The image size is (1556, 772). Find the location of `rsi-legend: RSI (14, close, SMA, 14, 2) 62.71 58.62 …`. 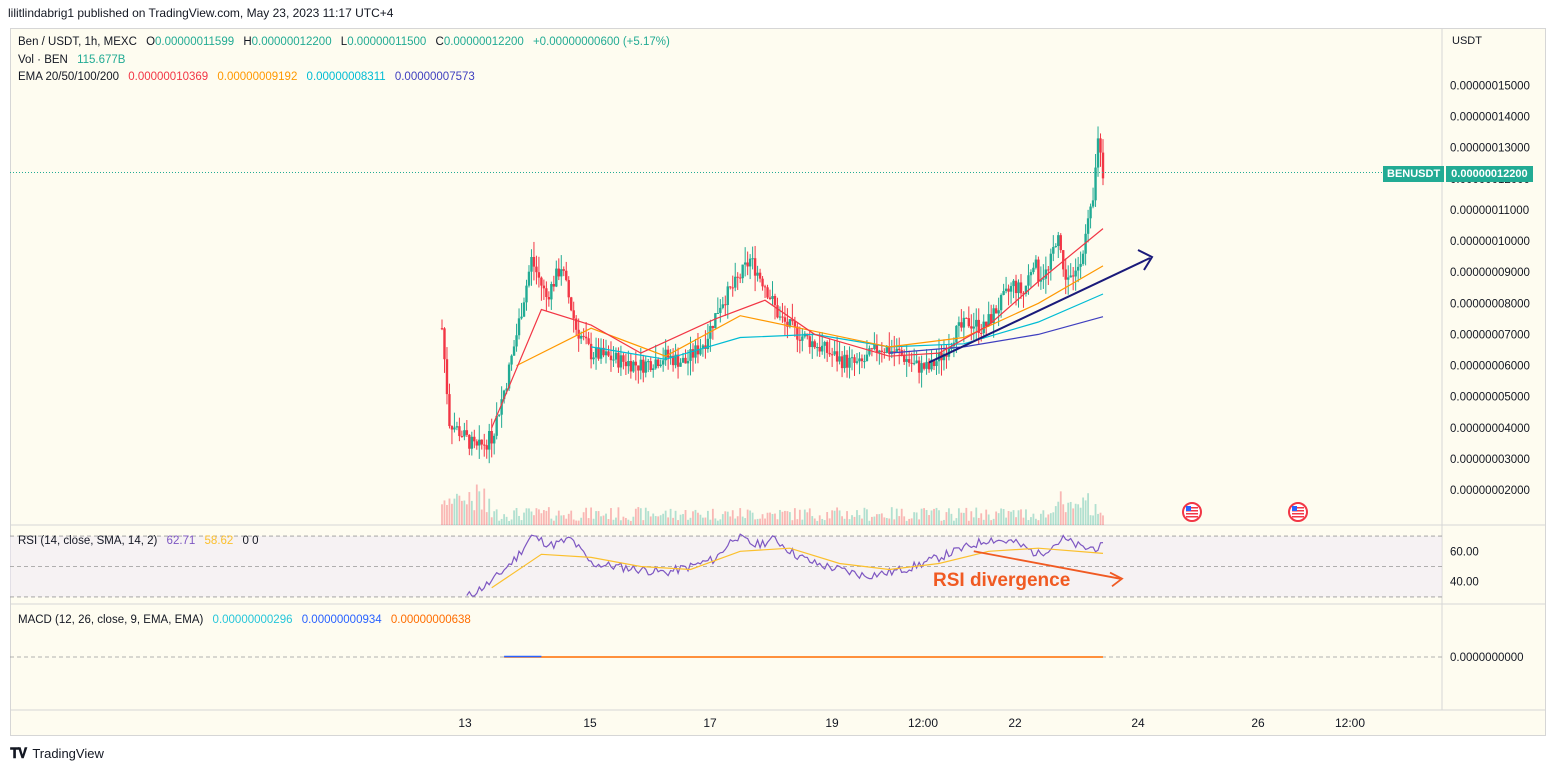

rsi-legend: RSI (14, close, SMA, 14, 2) 62.71 58.62 … is located at coordinates (141, 541).